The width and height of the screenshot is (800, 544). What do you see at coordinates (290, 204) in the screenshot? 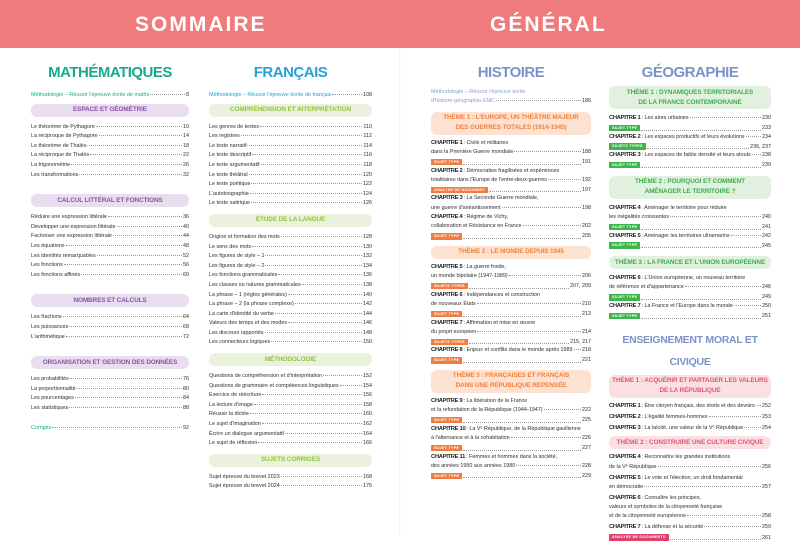
I see `toc-item: Le texte satirique 126` at bounding box center [290, 204].